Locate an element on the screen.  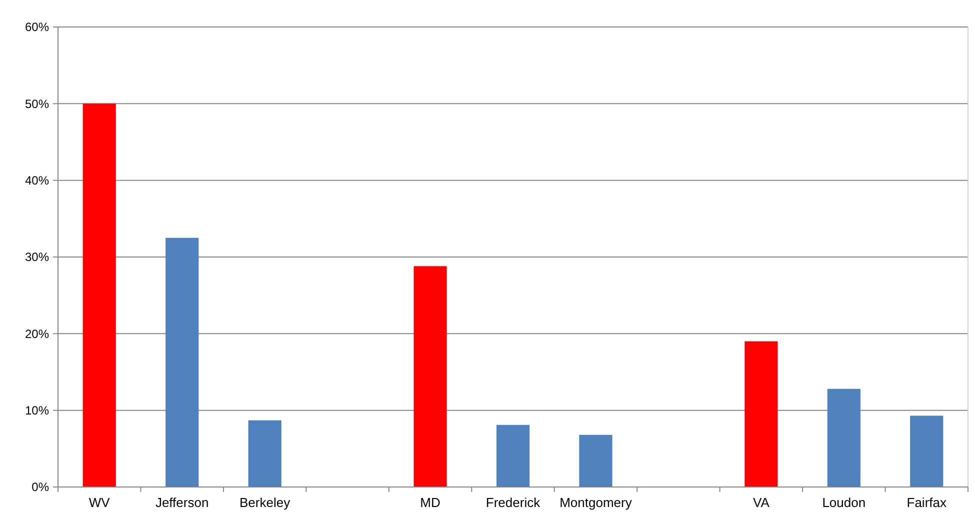
x-tick-label: VA is located at coordinates (761, 502).